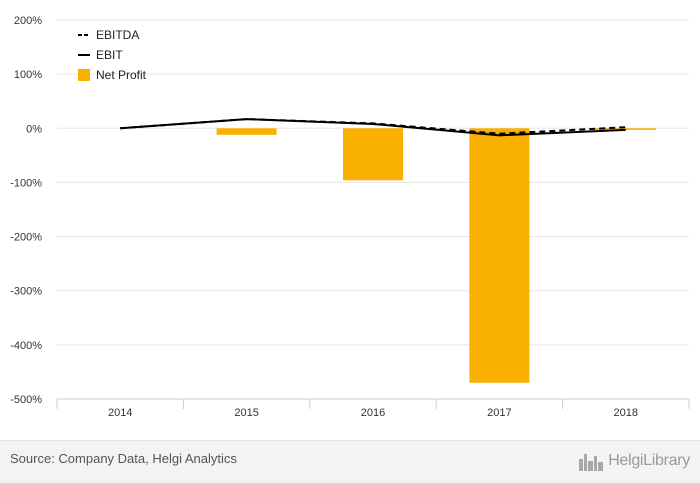 The height and width of the screenshot is (483, 700). What do you see at coordinates (246, 413) in the screenshot?
I see `x-tick-label: 2015` at bounding box center [246, 413].